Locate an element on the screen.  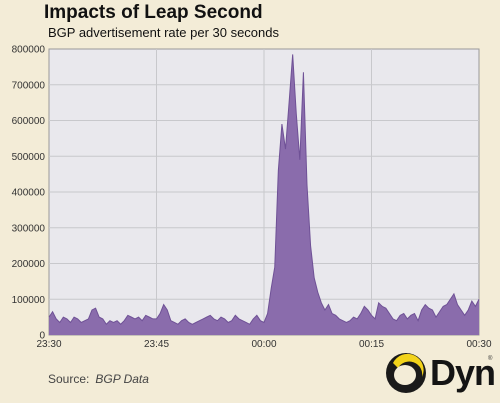
x-tick-label: 23:30 is located at coordinates (48, 344).